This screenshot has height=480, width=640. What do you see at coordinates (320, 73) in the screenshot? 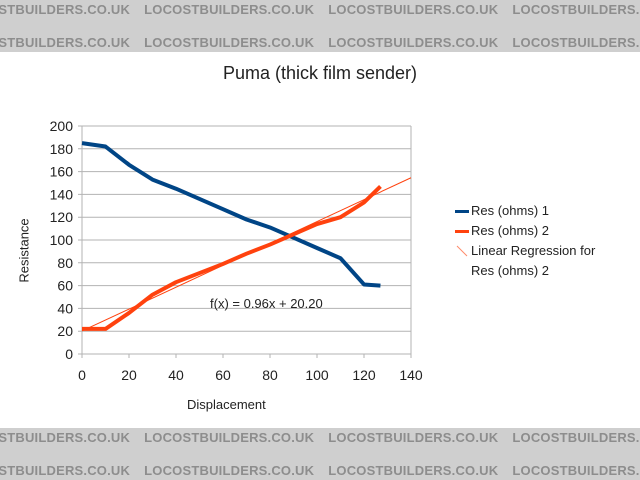
I see `chart-title: Puma (thick film sender)` at bounding box center [320, 73].